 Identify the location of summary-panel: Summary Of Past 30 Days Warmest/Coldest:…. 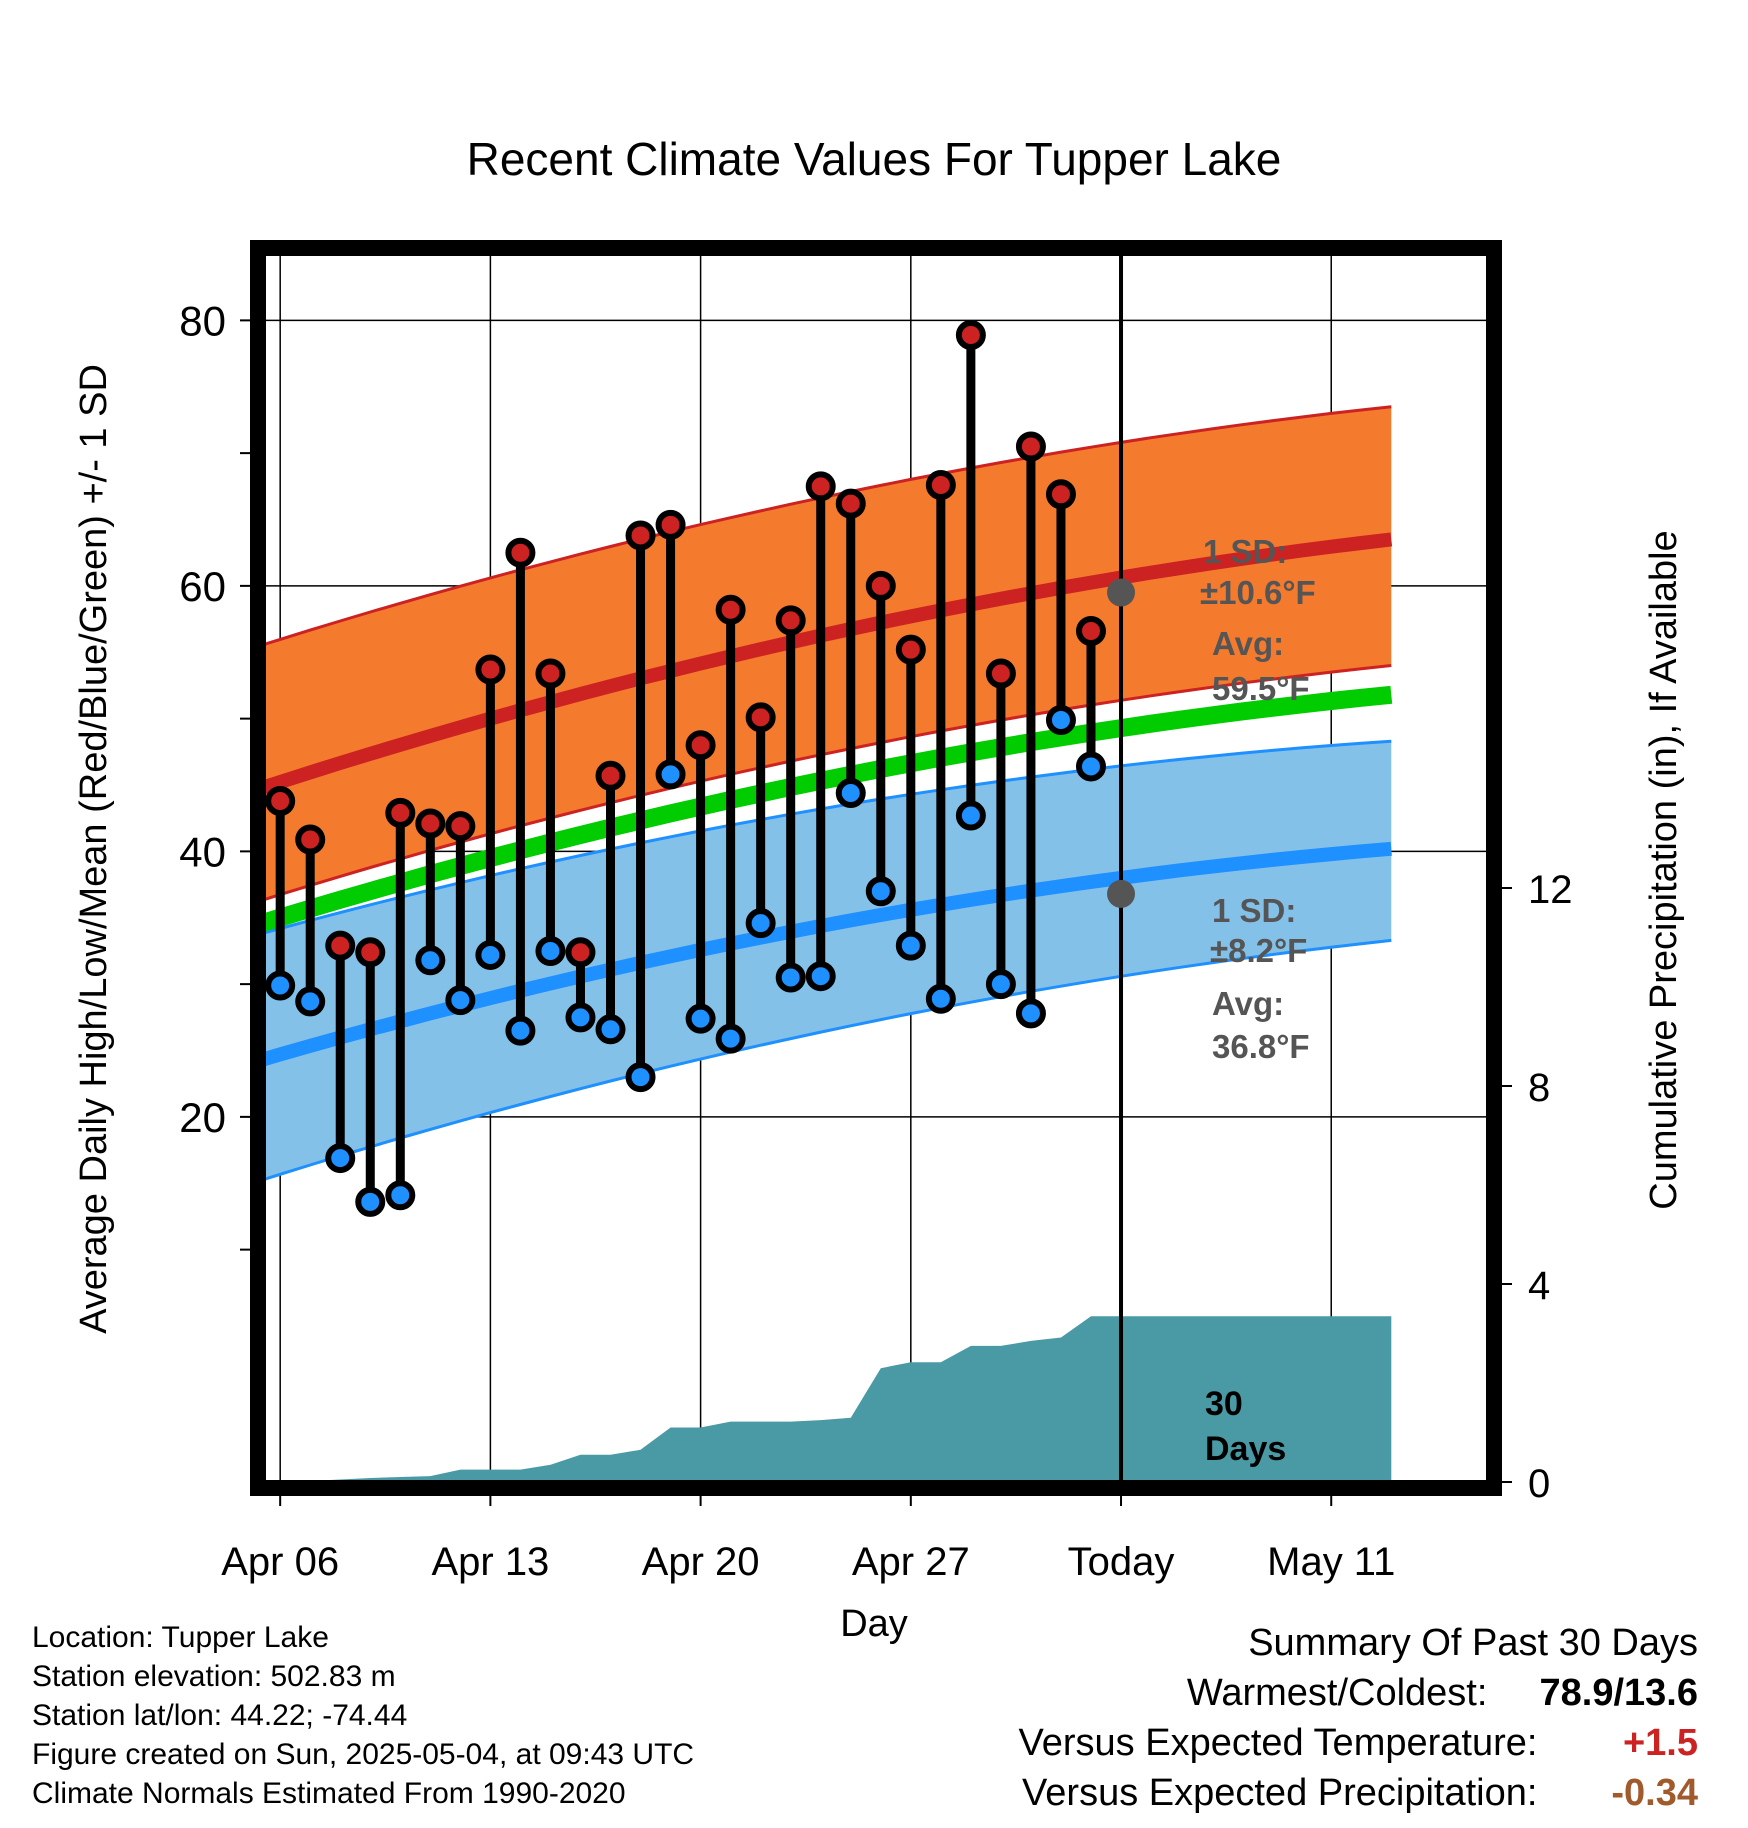
(1358, 1718).